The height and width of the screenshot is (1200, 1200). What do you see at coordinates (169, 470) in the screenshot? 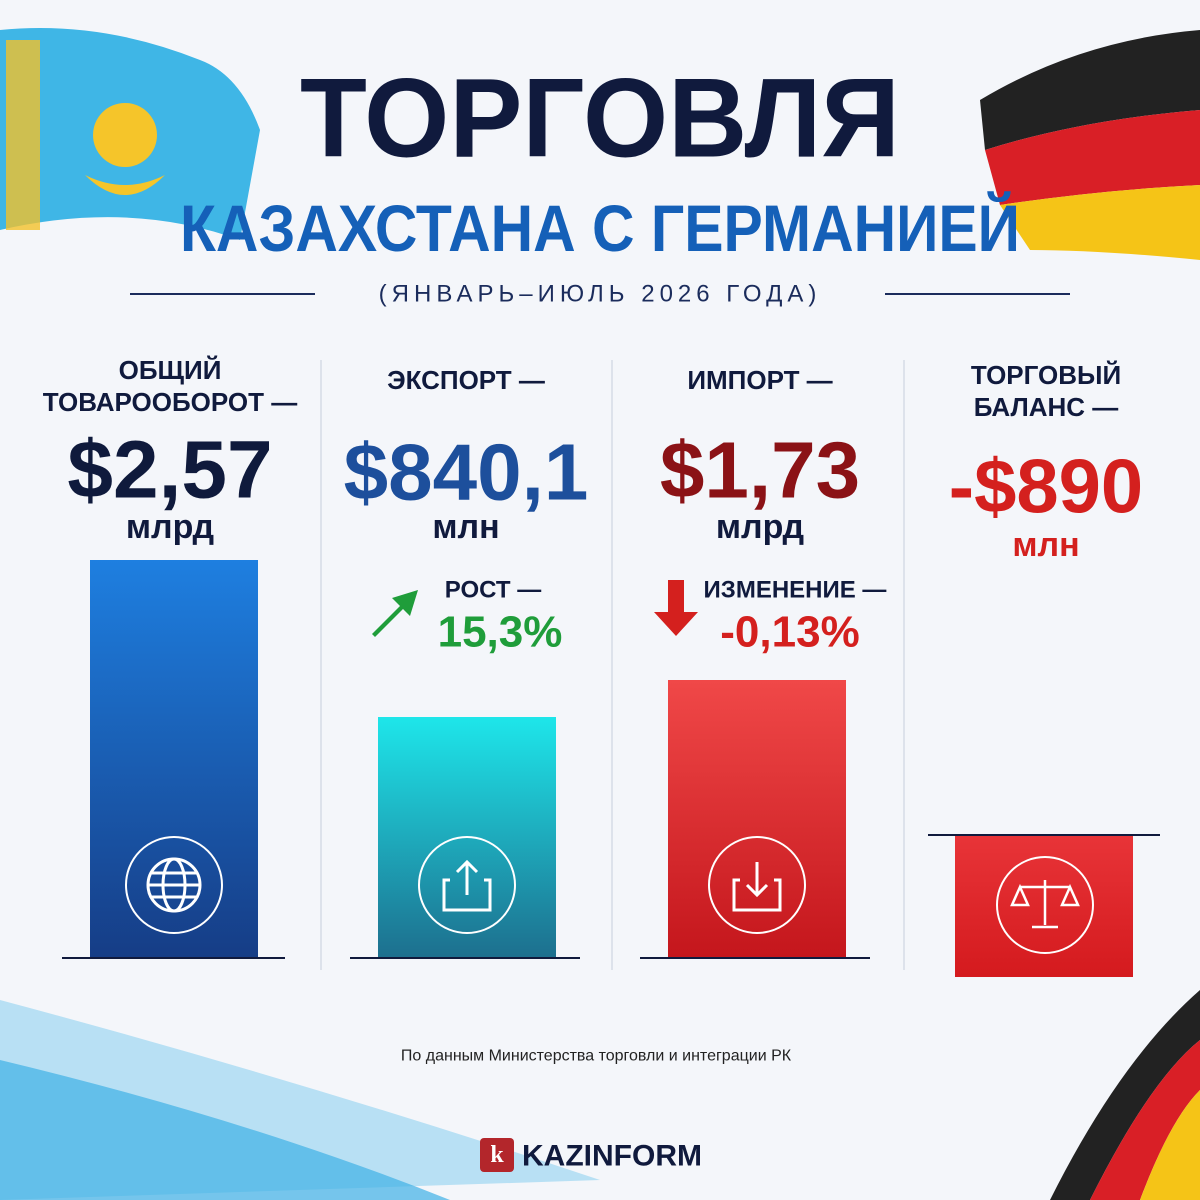
I see `card-value: $2,57` at bounding box center [169, 470].